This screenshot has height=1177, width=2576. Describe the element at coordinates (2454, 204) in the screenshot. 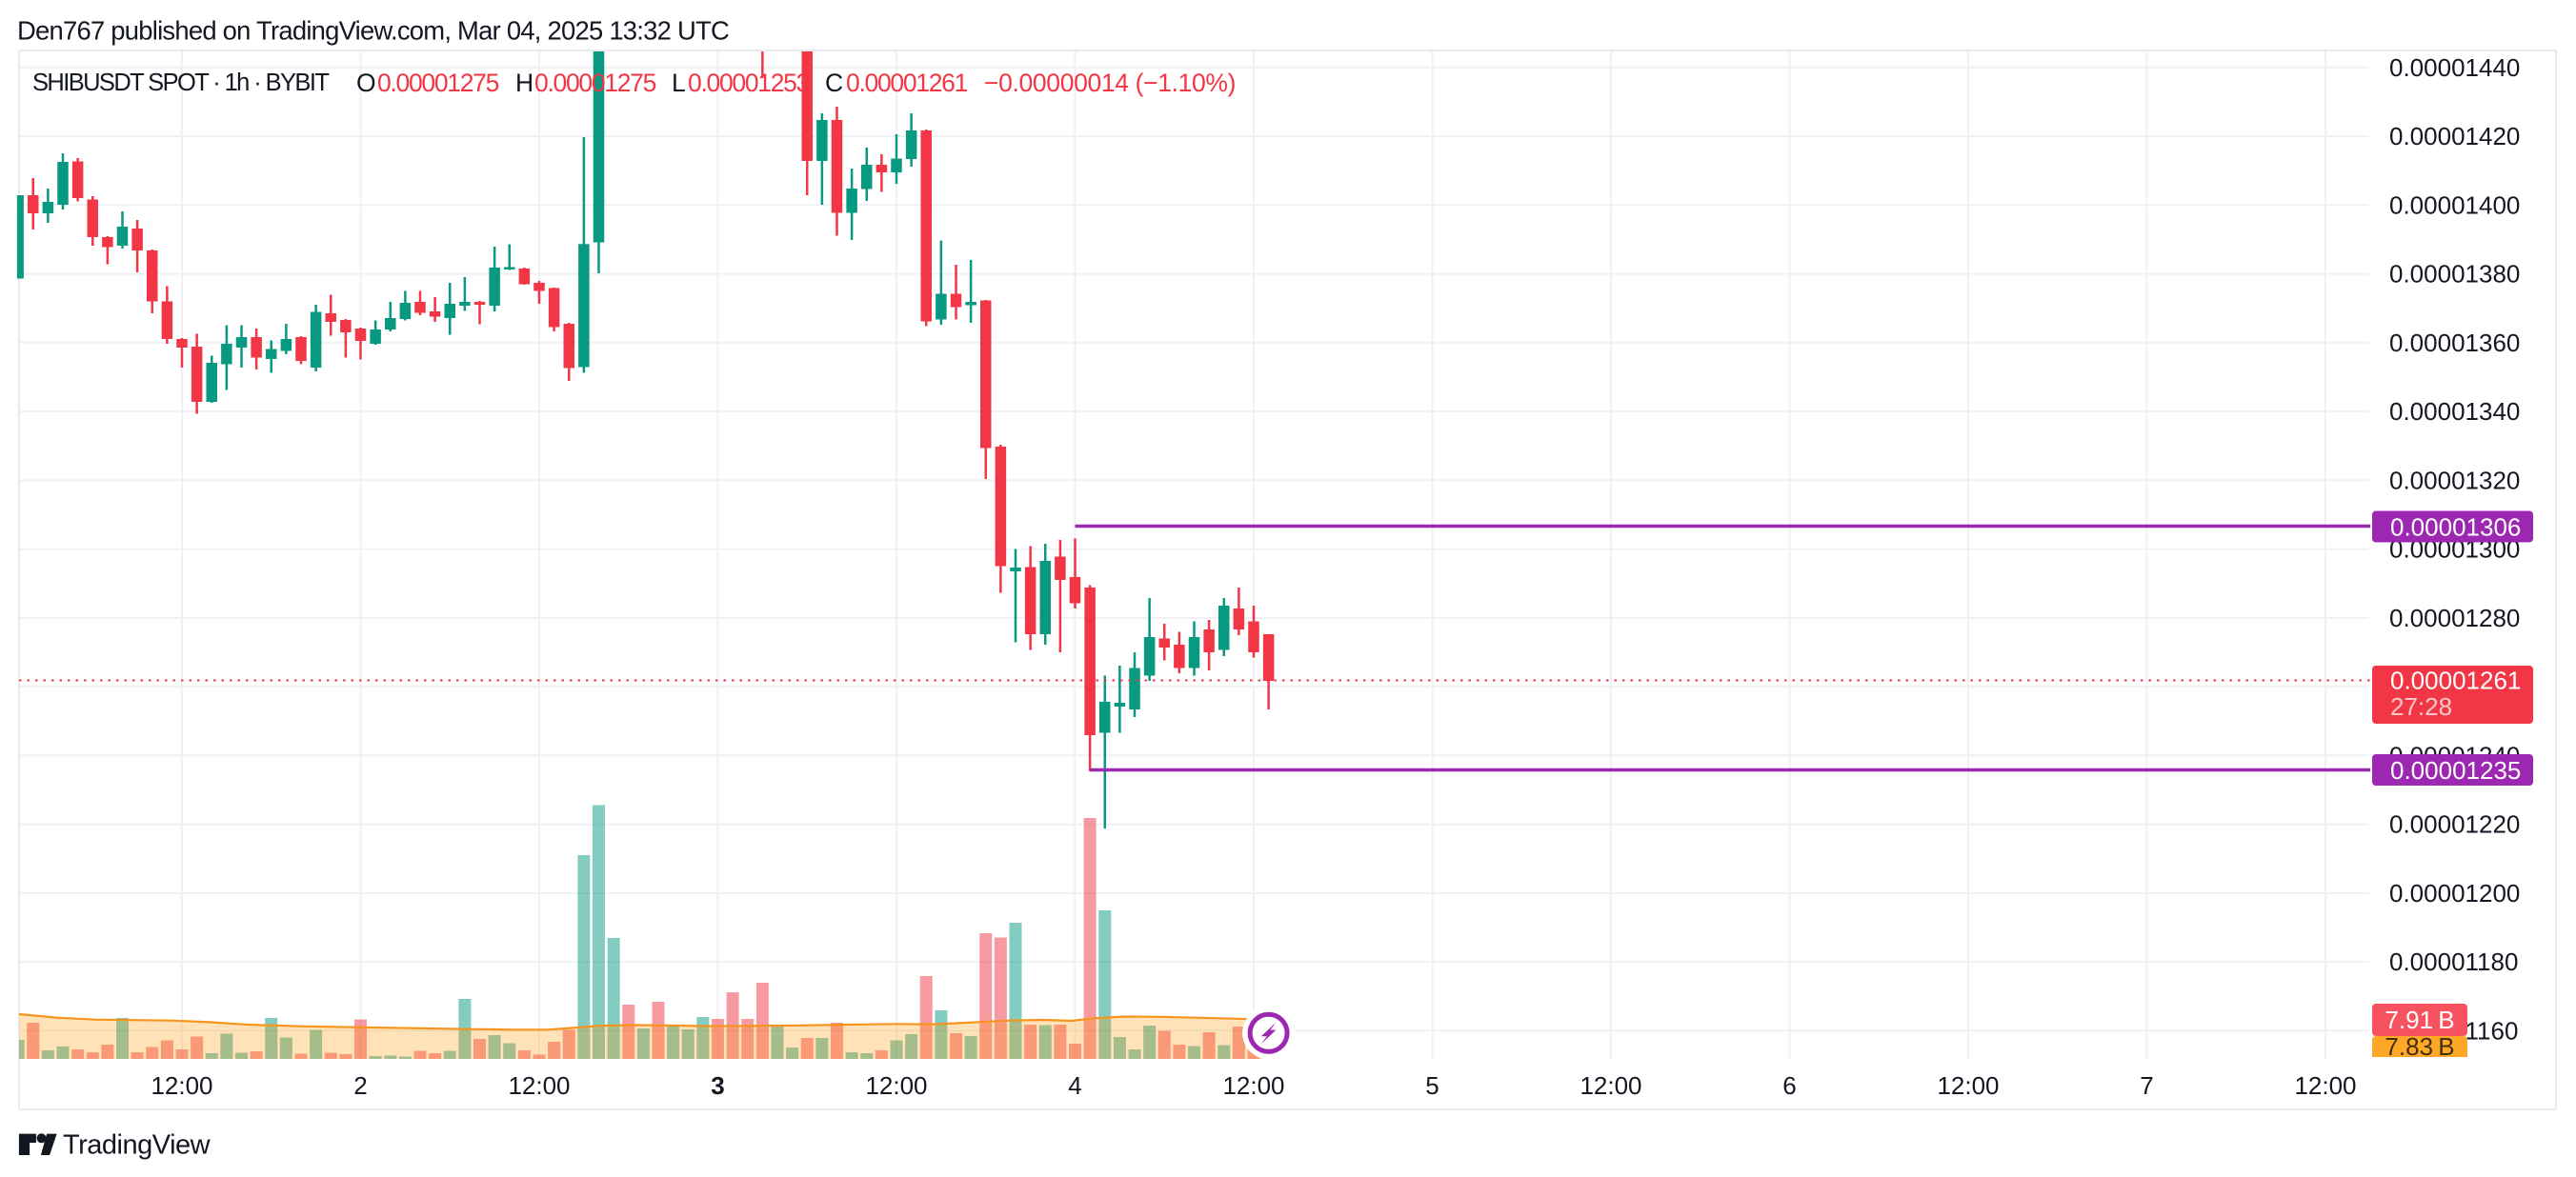

I see `svg-text: 0.00001400` at that location.